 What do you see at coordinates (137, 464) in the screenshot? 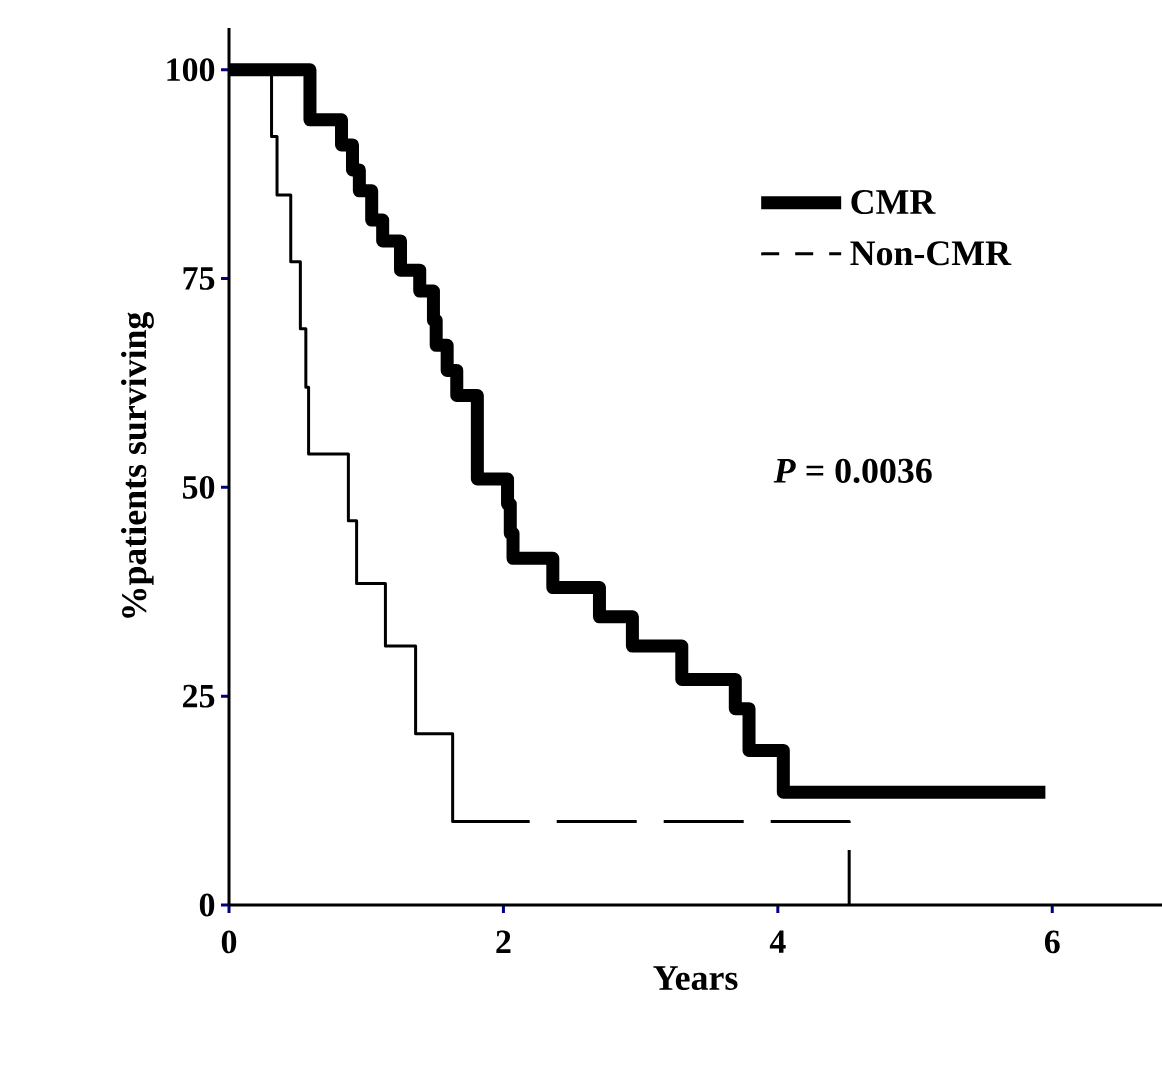
I see `y-axis-title: %patients surviving` at bounding box center [137, 464].